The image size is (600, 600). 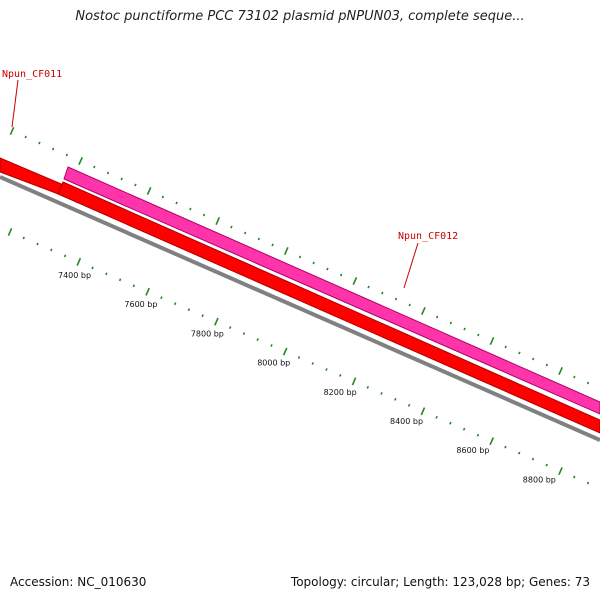 I want to click on scale-label: 7600 bp, so click(x=140, y=304).